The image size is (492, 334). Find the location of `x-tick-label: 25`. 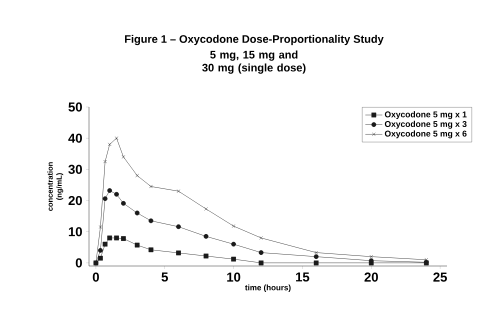

x-tick-label: 25 is located at coordinates (440, 277).